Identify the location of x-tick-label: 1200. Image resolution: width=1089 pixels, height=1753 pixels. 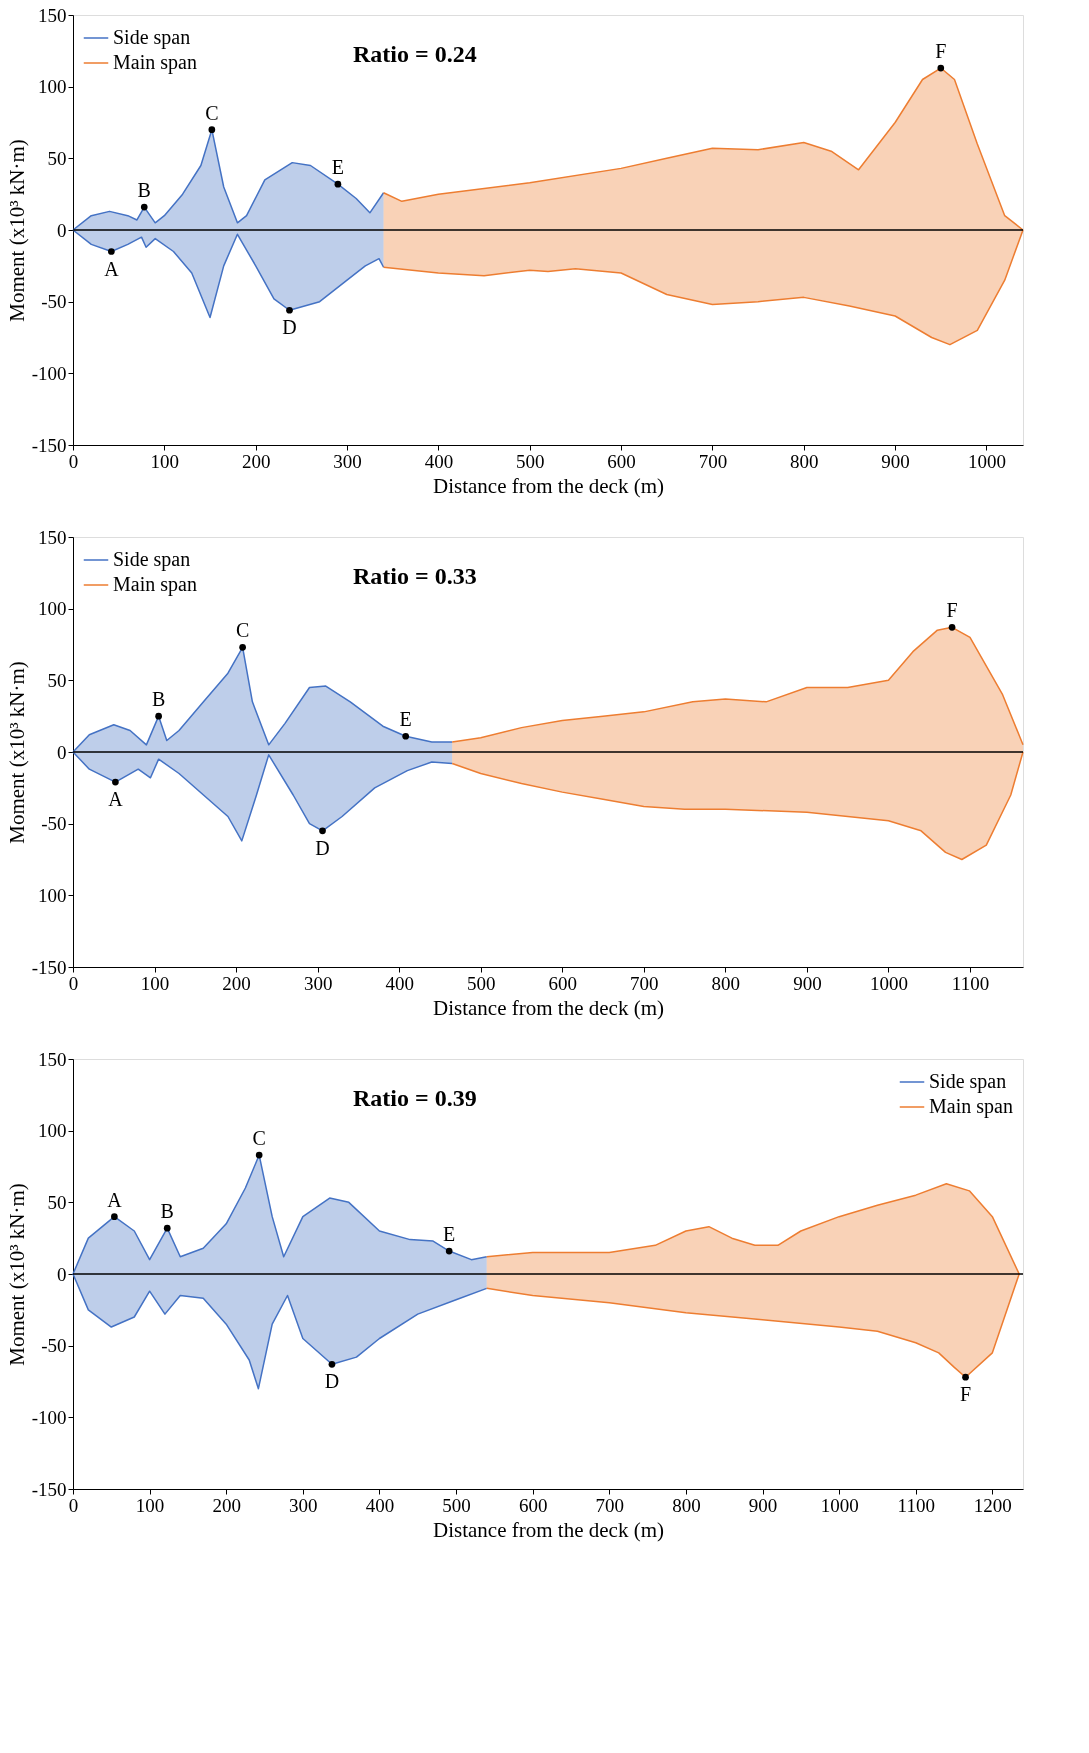
(992, 1505).